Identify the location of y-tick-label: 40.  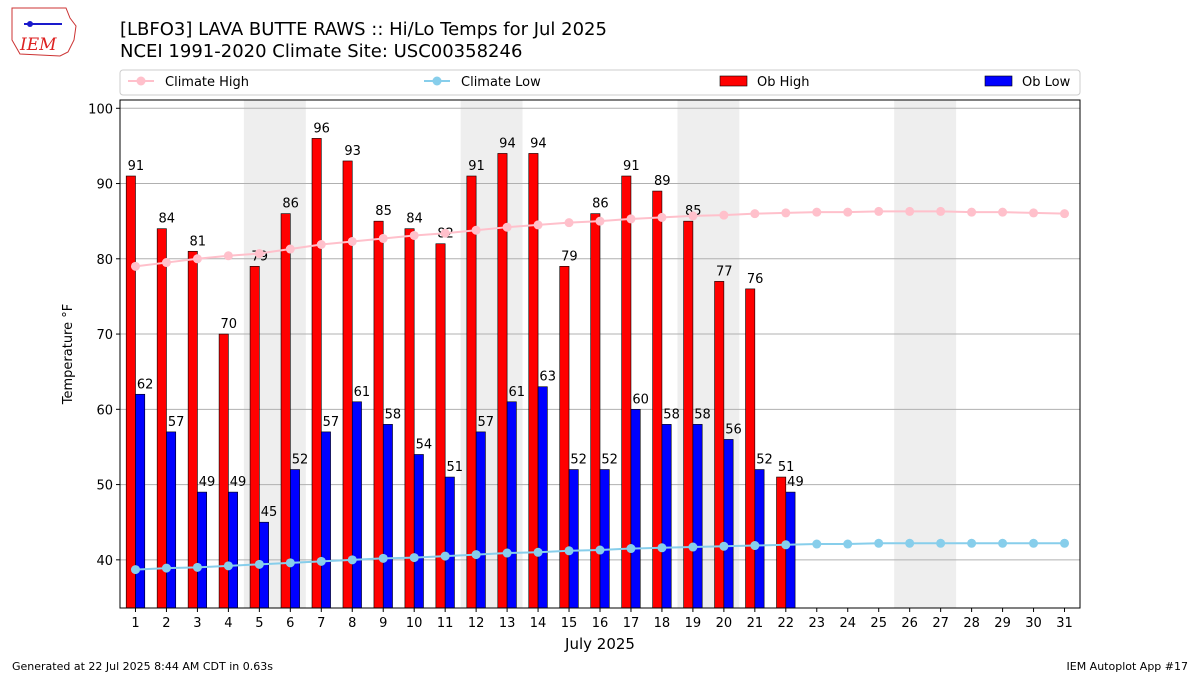
(104, 561).